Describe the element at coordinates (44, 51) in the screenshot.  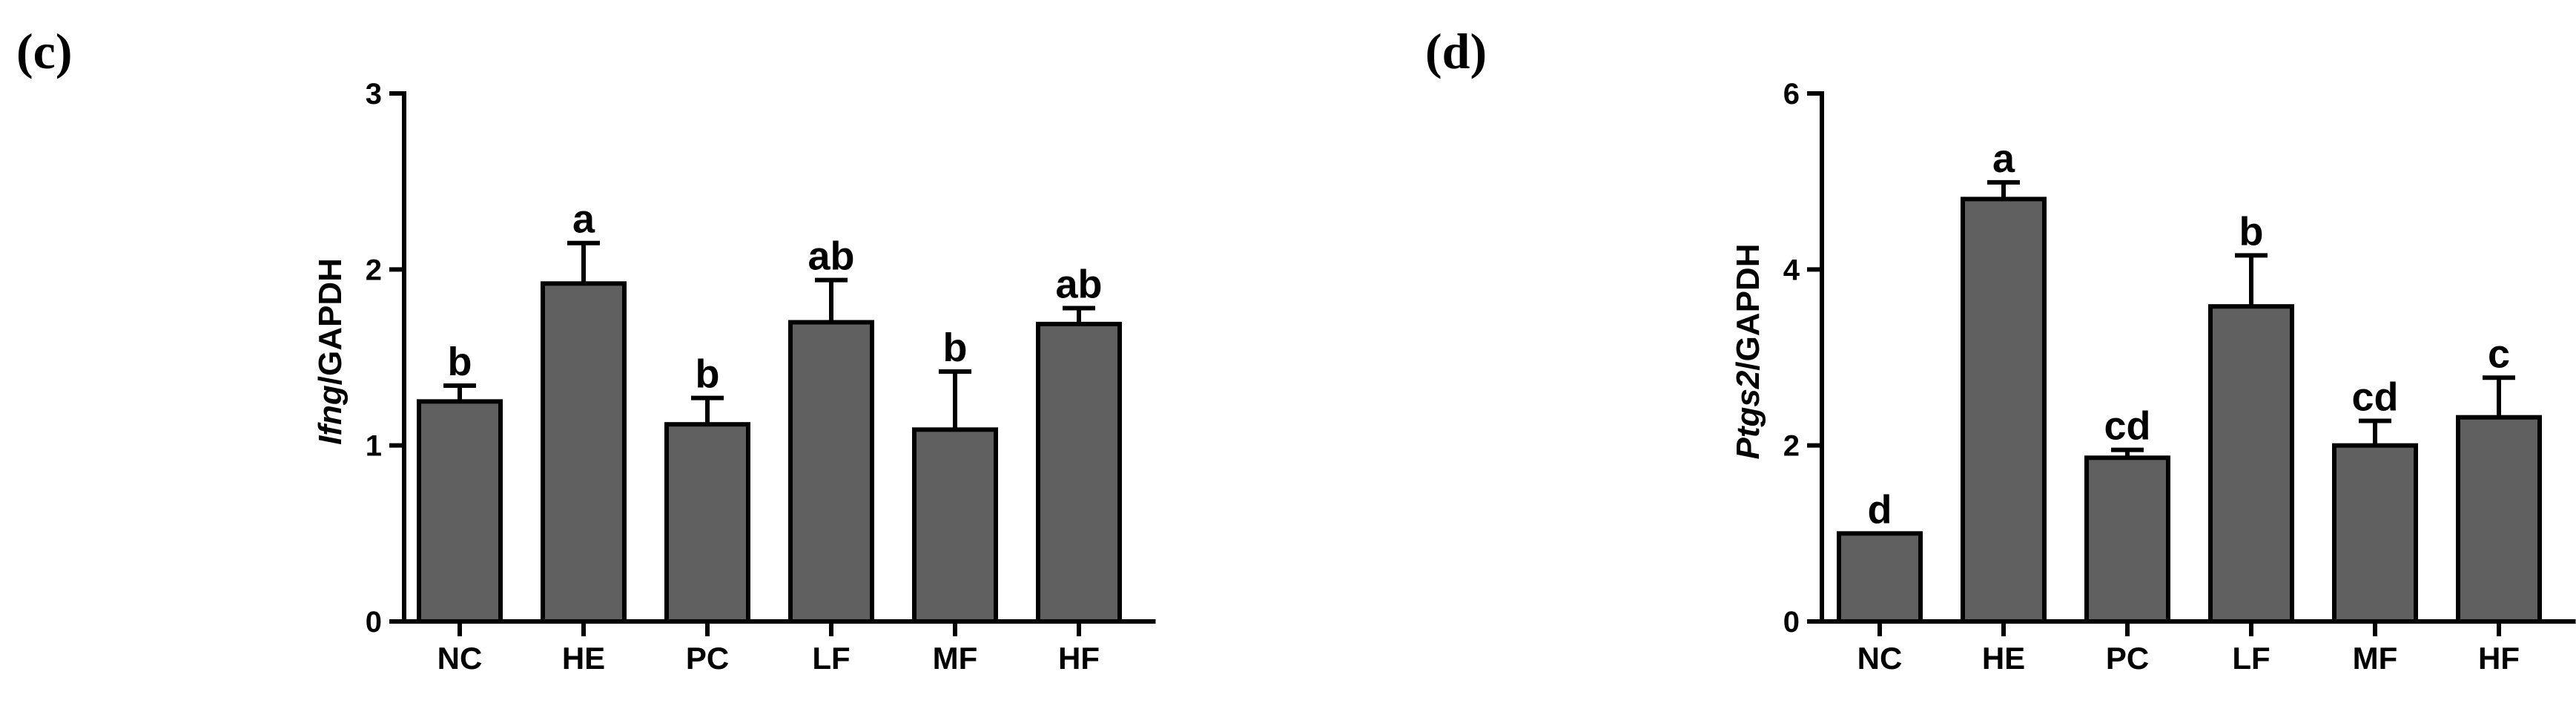
I see `panel-label: (c)` at that location.